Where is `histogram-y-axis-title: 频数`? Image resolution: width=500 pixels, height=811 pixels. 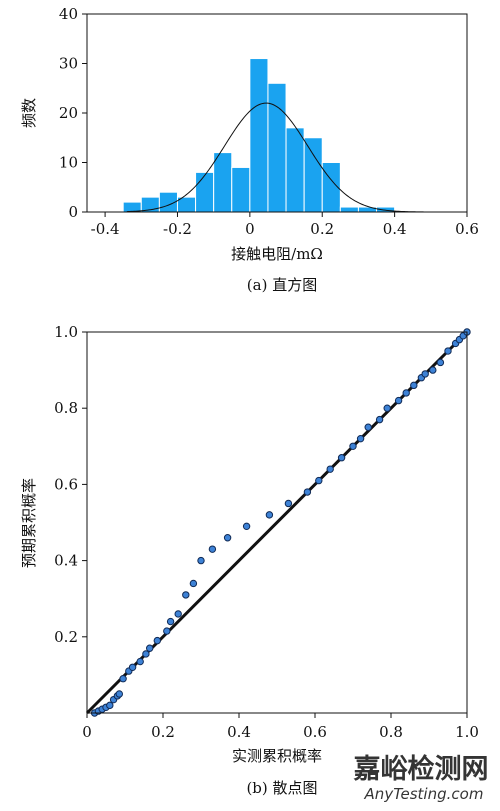
histogram-y-axis-title: 频数 is located at coordinates (29, 113).